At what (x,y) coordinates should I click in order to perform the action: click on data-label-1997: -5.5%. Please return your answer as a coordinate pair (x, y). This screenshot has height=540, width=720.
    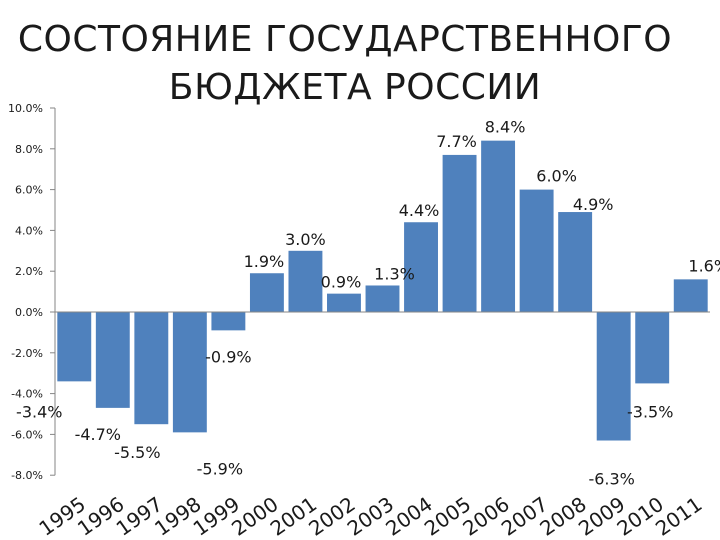
    Looking at the image, I should click on (137, 452).